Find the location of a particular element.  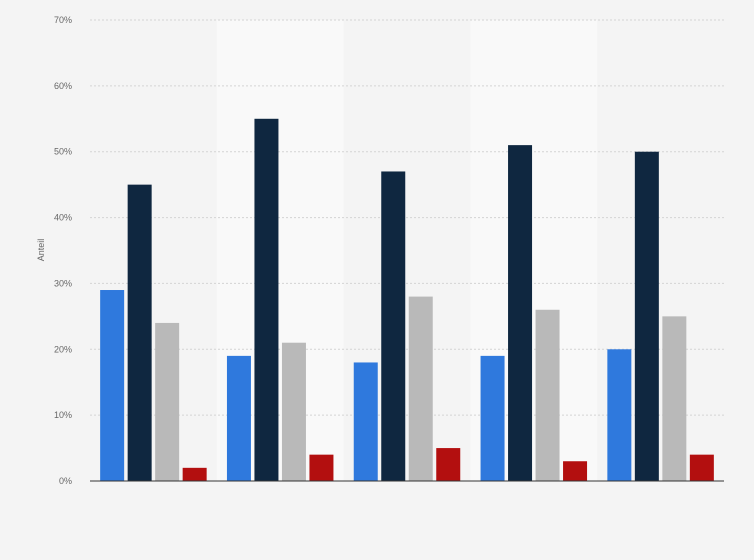

y-tick-label: 60% is located at coordinates (63, 86).